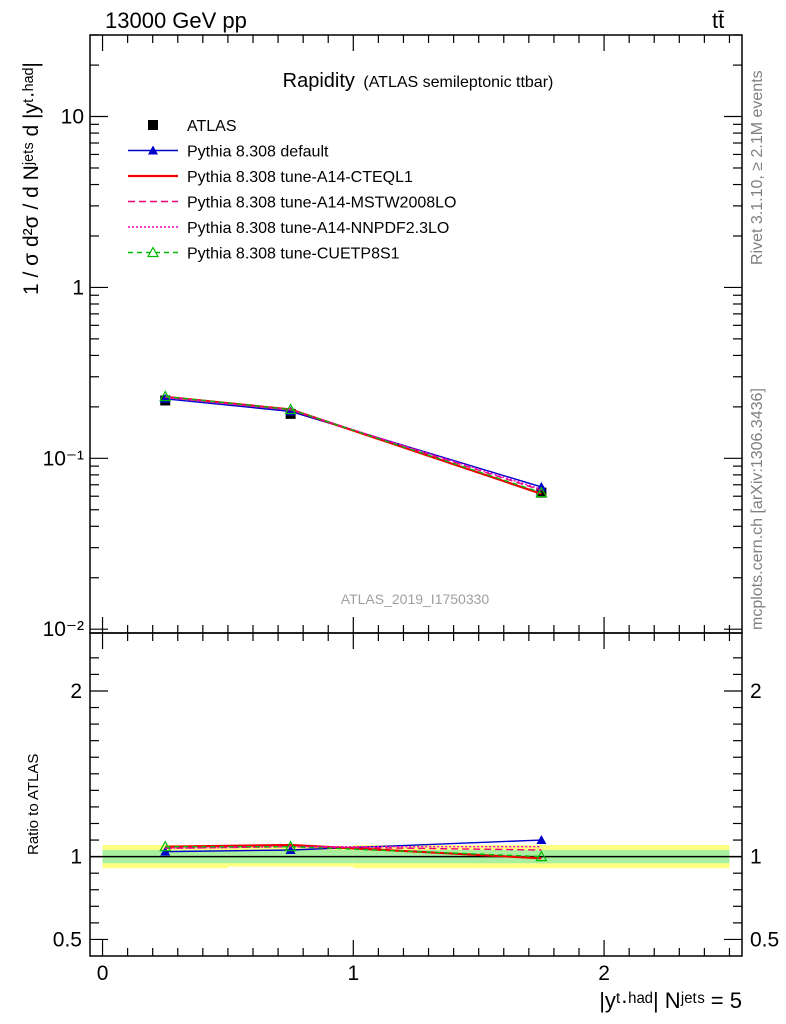  I want to click on x-axis-label: |yᵗ·ʰᵃᵈ| Nʲᵉᵗˢ = 5, so click(670, 1000).